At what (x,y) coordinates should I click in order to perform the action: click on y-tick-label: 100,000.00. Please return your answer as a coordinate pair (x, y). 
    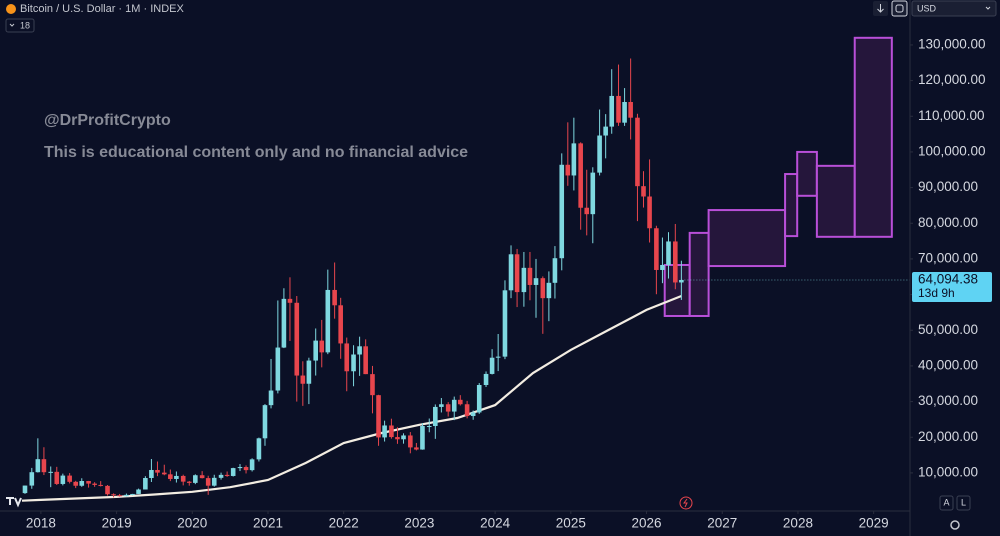
    Looking at the image, I should click on (952, 150).